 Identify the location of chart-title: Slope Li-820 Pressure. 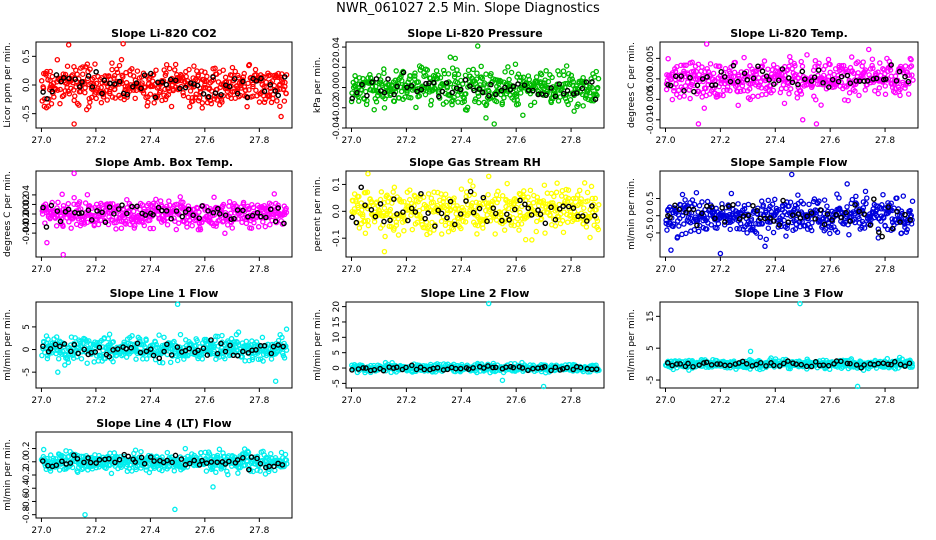
(474, 33).